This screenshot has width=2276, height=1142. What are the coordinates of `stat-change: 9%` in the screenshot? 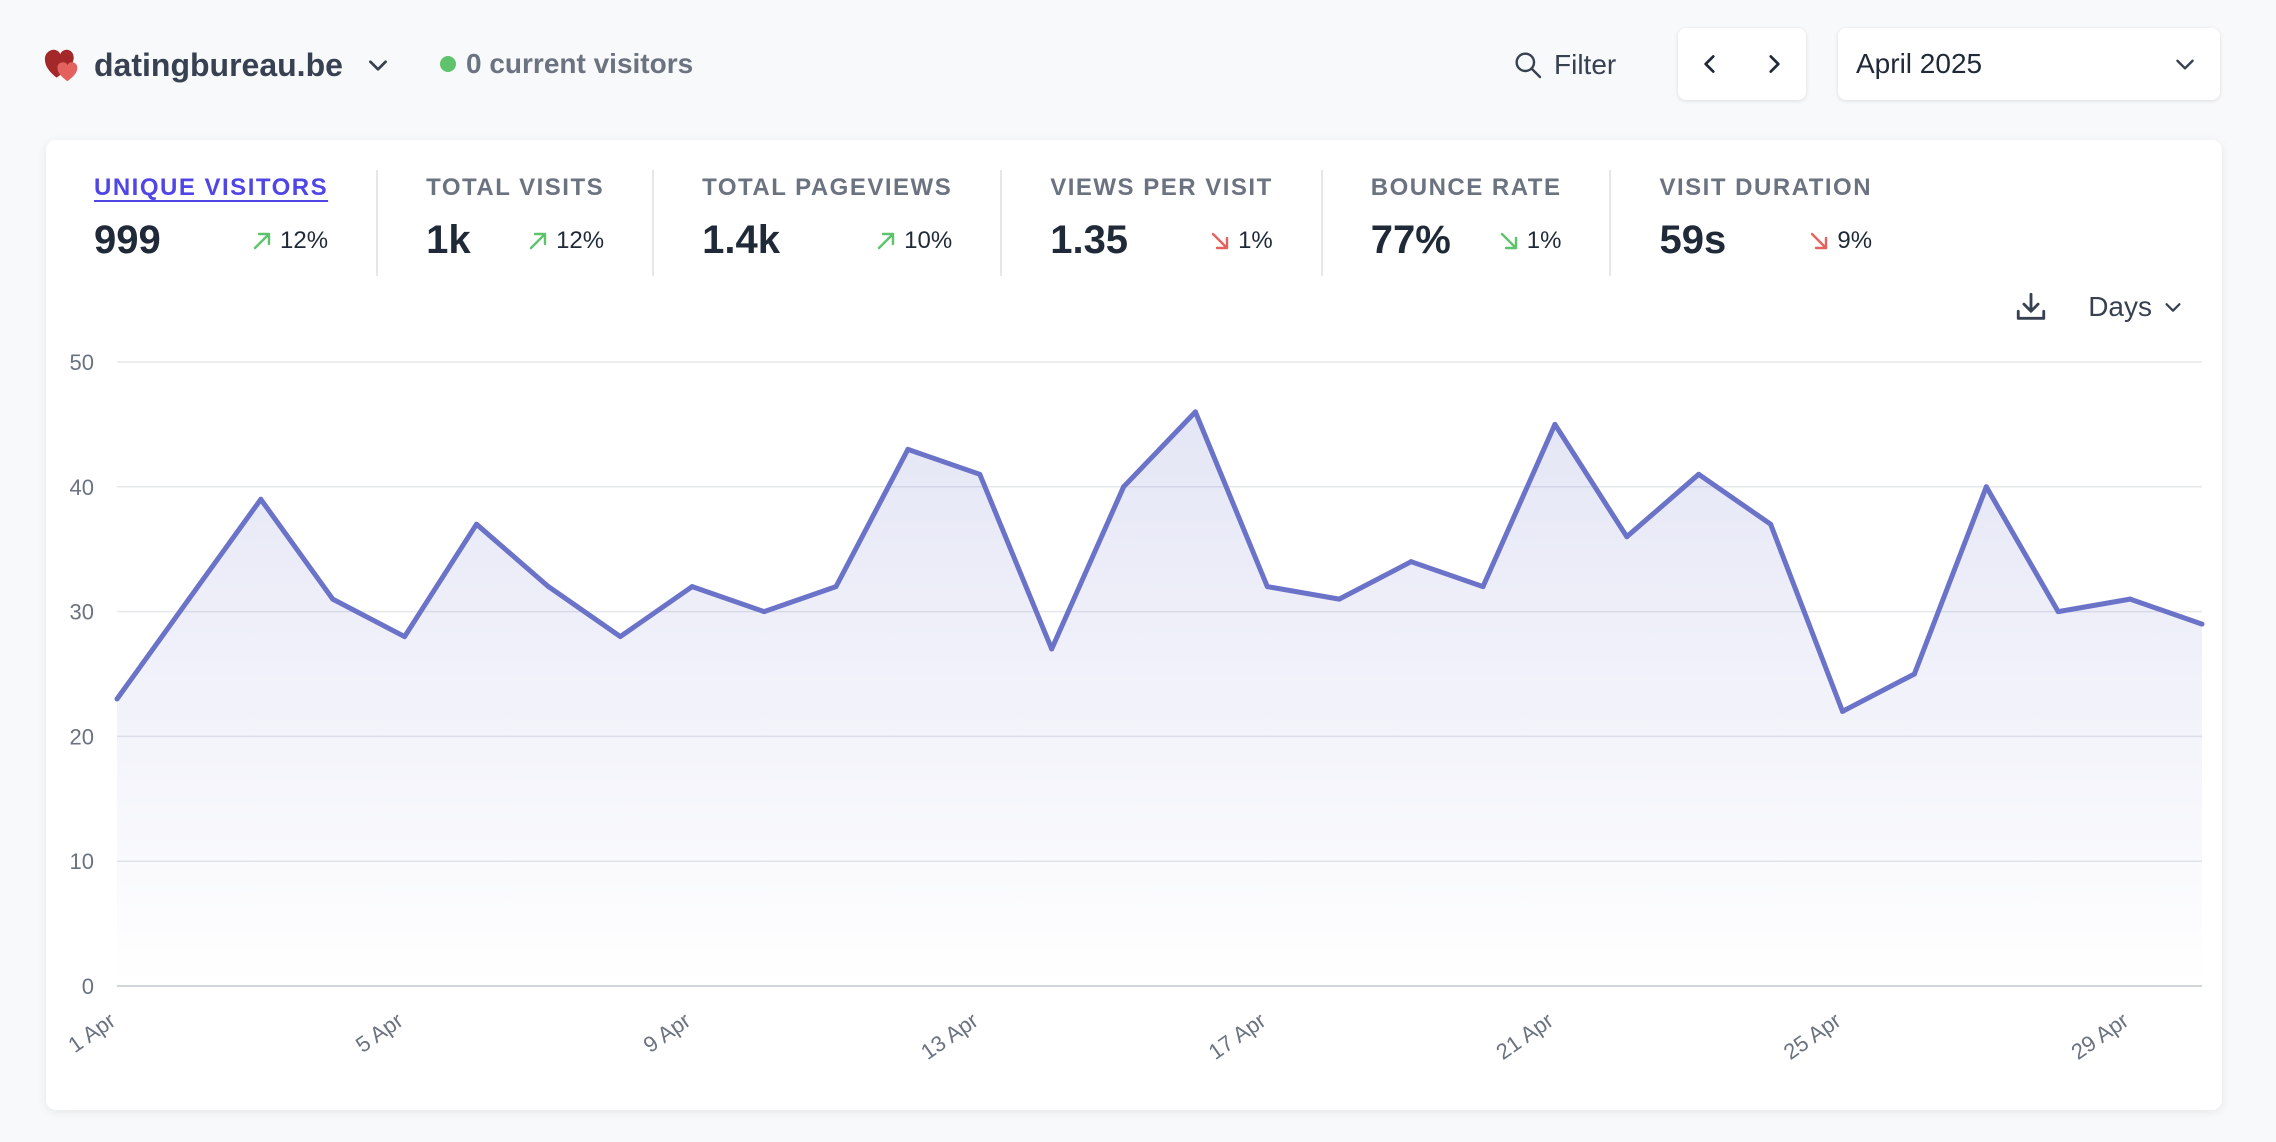 It's located at (1839, 241).